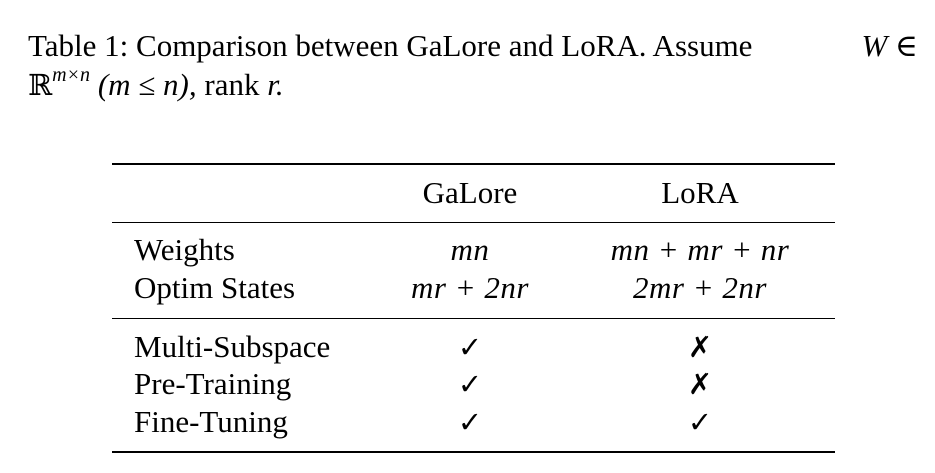 The image size is (935, 473). Describe the element at coordinates (147, 84) in the screenshot. I see `caption-condition: (m ≤ n),` at that location.